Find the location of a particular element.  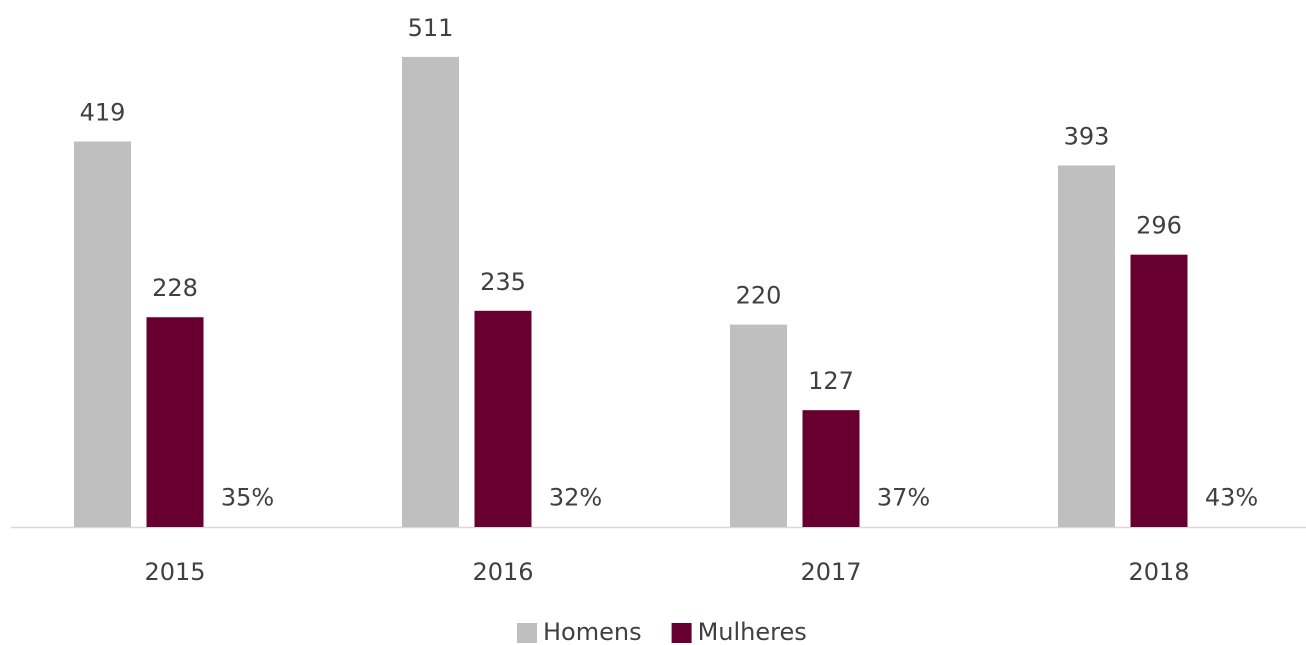

x-tick-label: 2016 is located at coordinates (502, 572).